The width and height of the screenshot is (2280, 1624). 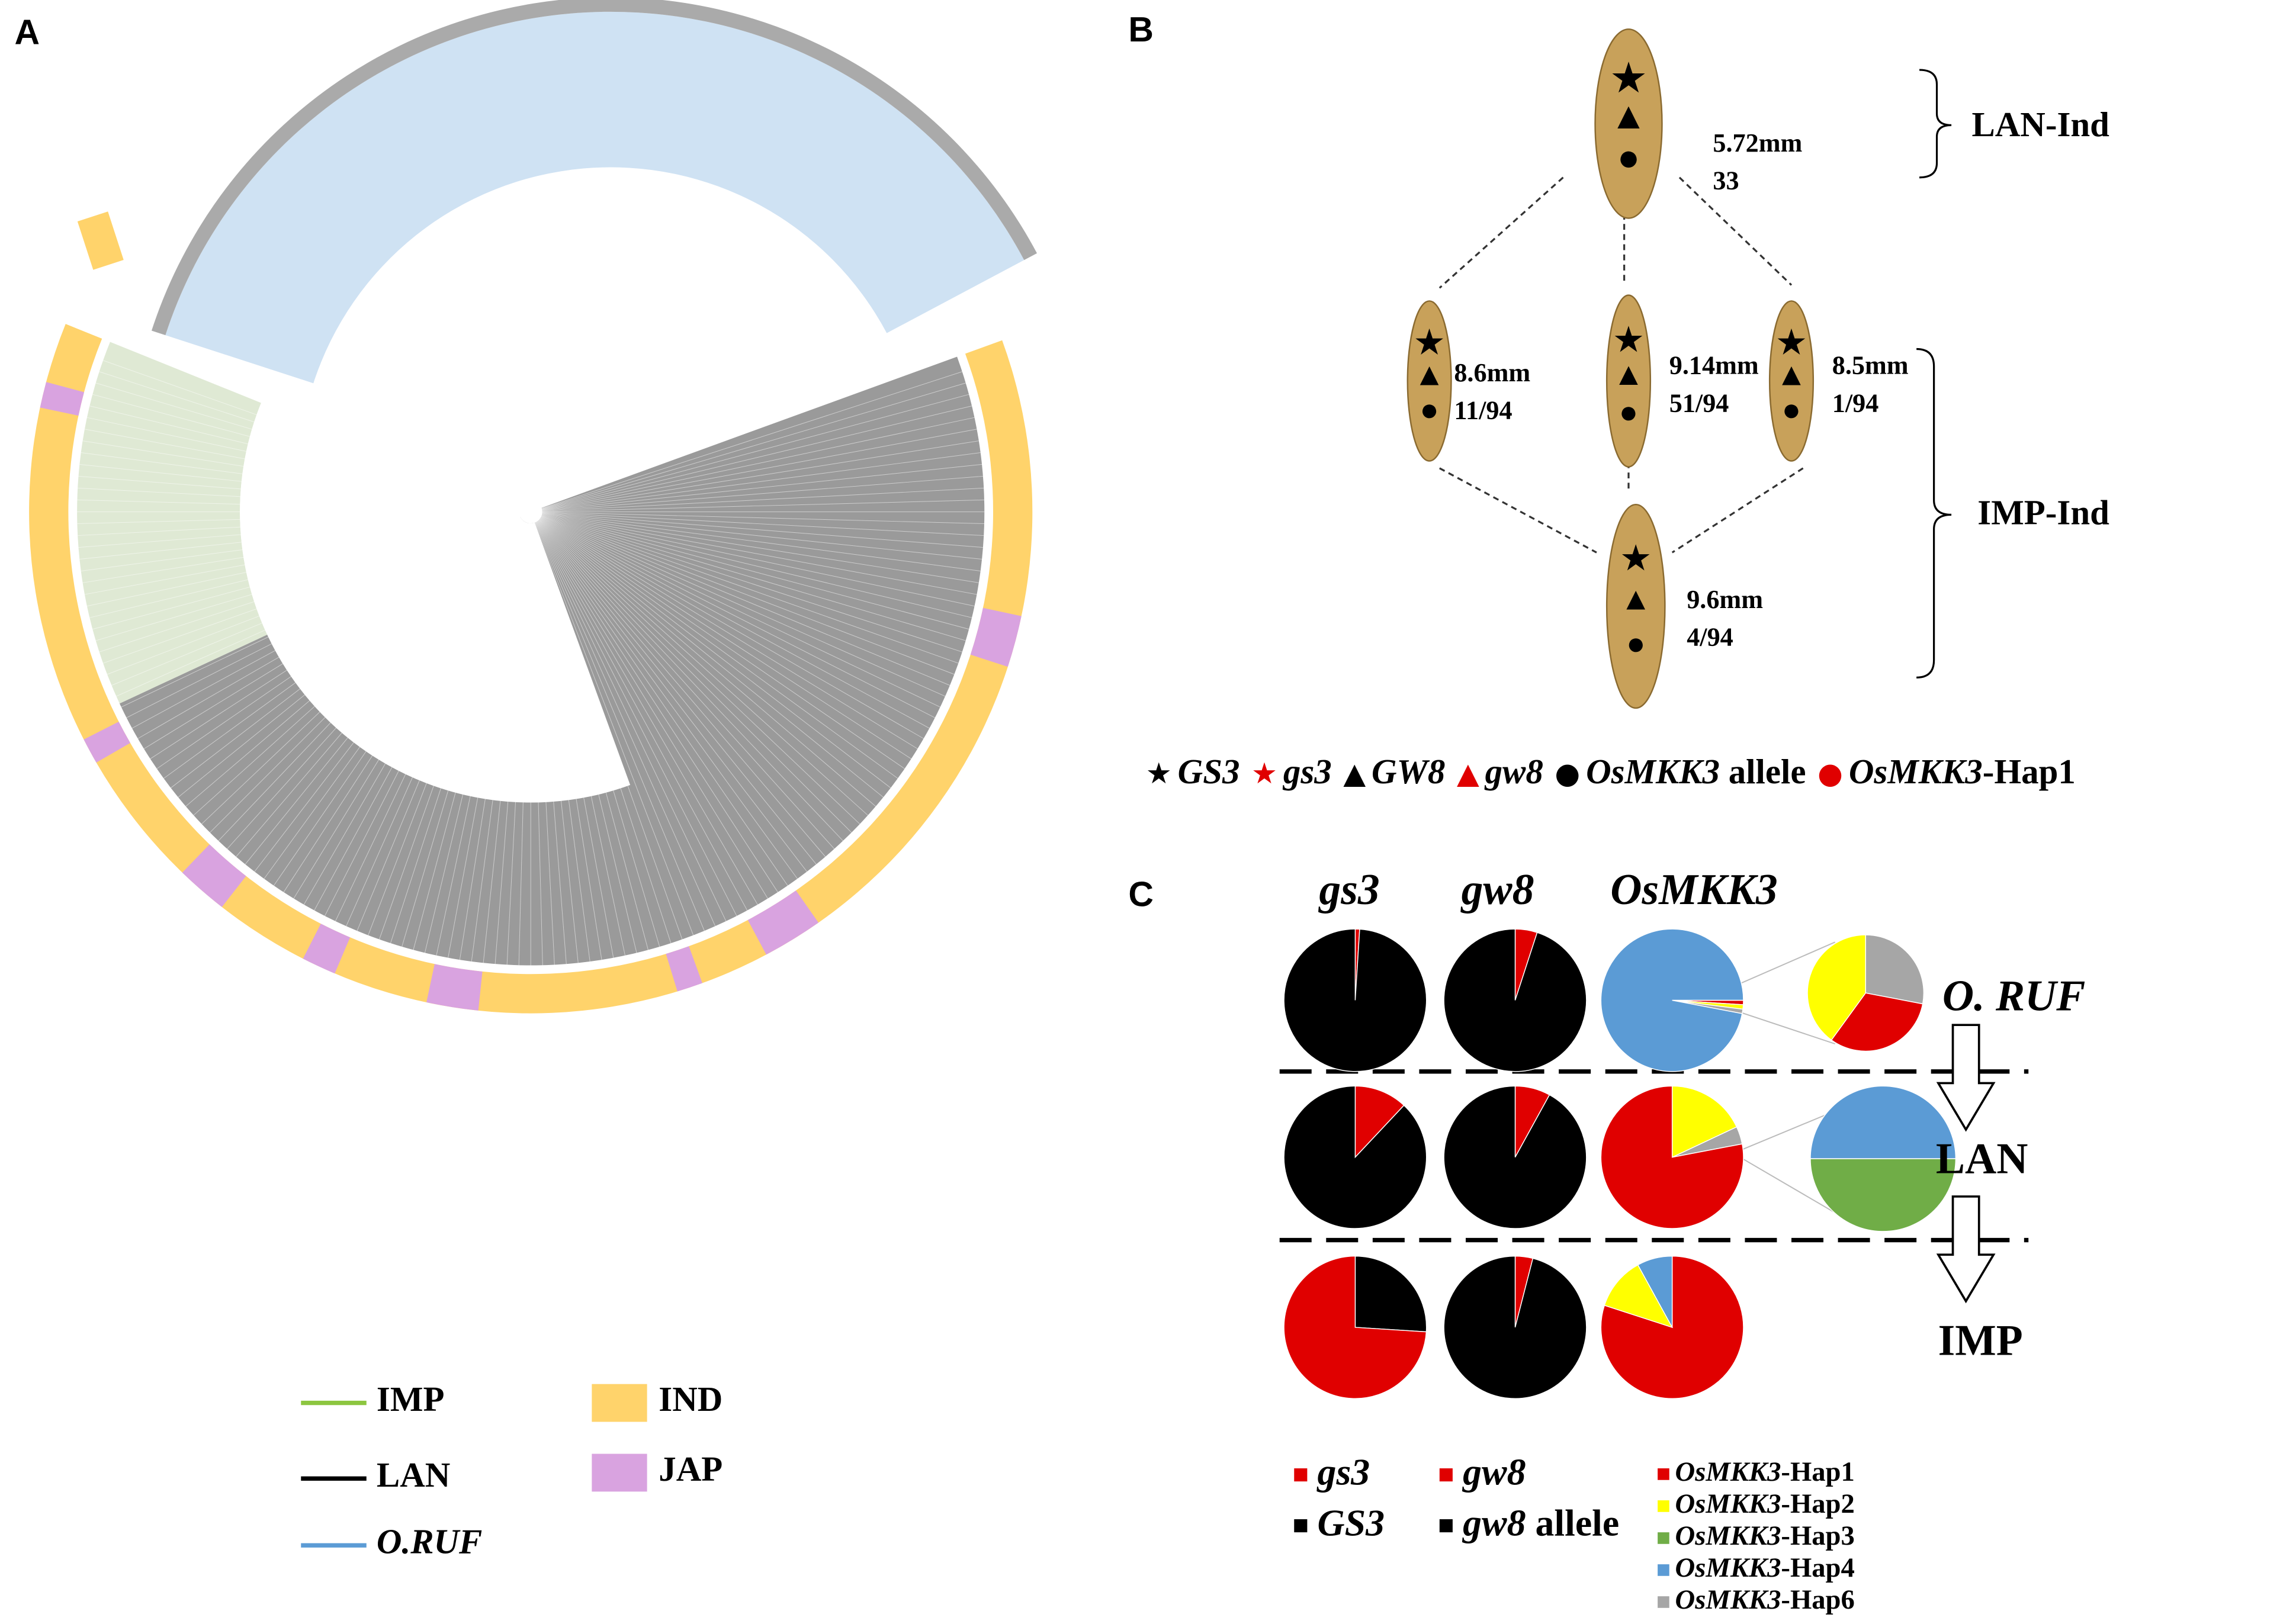 What do you see at coordinates (1483, 410) in the screenshot?
I see `grain-count: 11/94` at bounding box center [1483, 410].